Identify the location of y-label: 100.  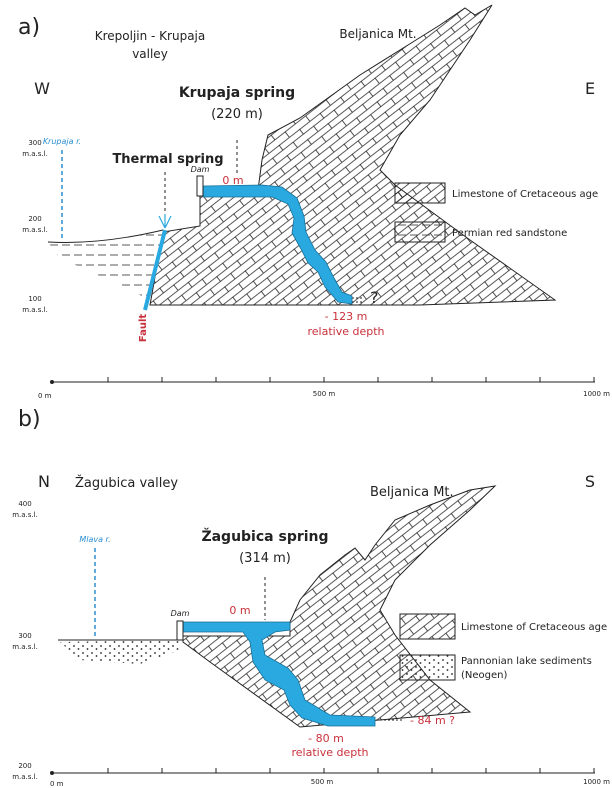
(34, 299).